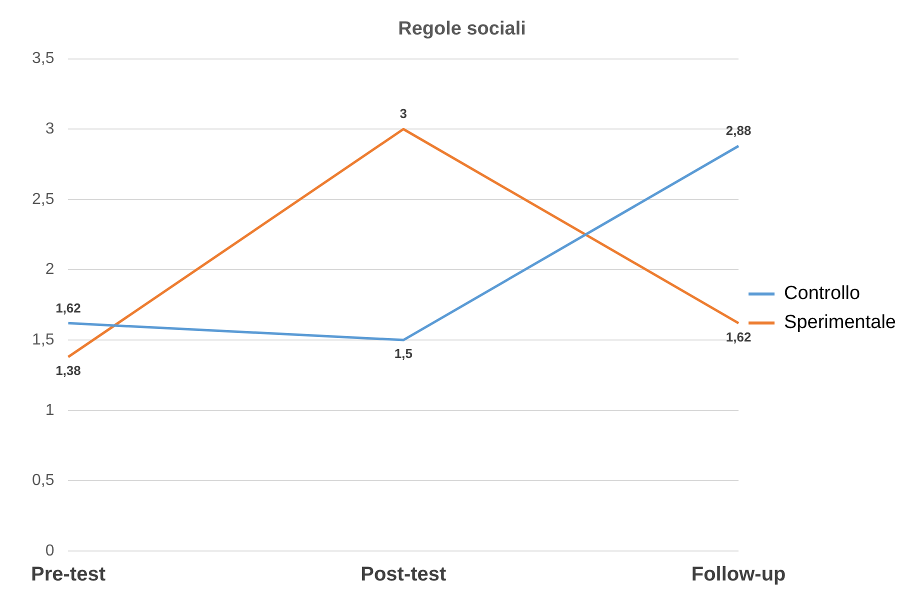  I want to click on x-tick-label: Pre-test, so click(68, 575).